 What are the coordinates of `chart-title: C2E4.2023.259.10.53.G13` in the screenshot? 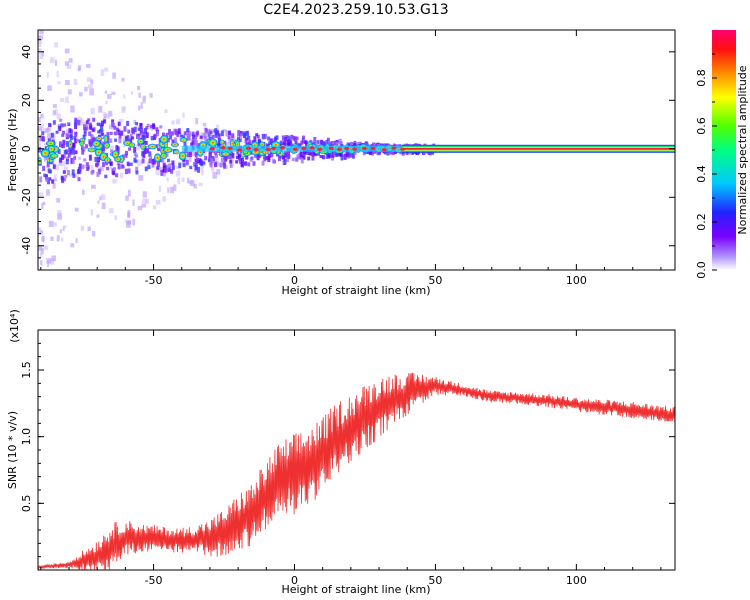 It's located at (355, 10).